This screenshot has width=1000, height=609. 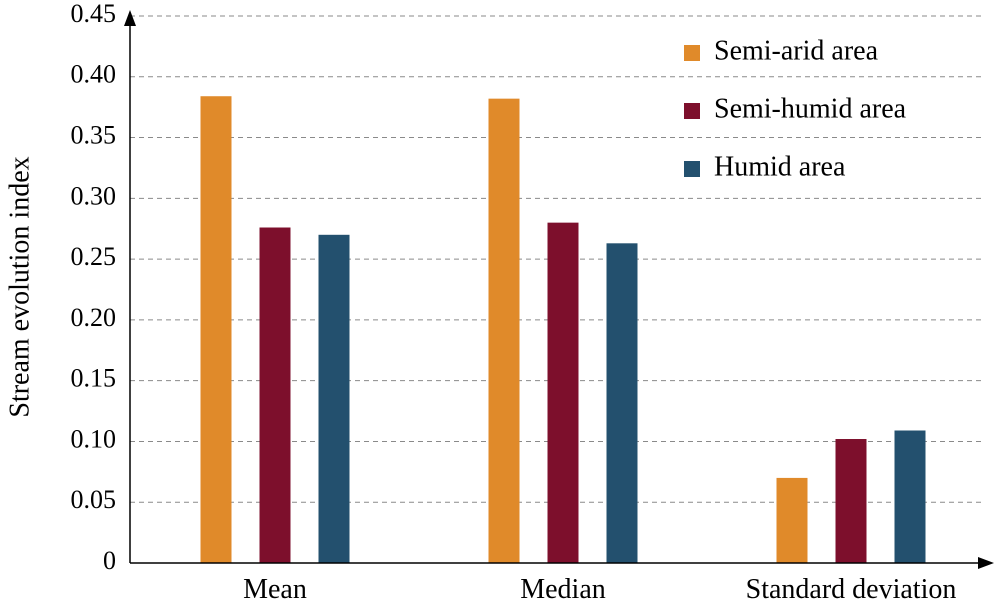 I want to click on legend-label: Semi-humid area, so click(x=810, y=108).